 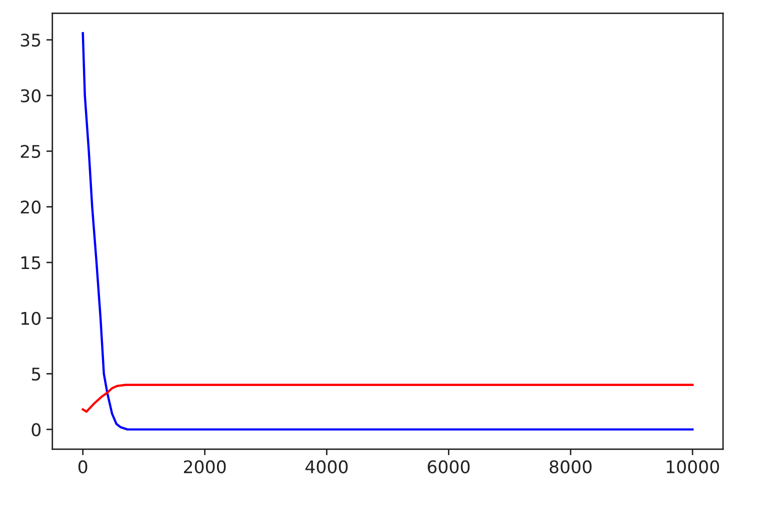 What do you see at coordinates (30, 95) in the screenshot?
I see `y-tick-label: 30` at bounding box center [30, 95].